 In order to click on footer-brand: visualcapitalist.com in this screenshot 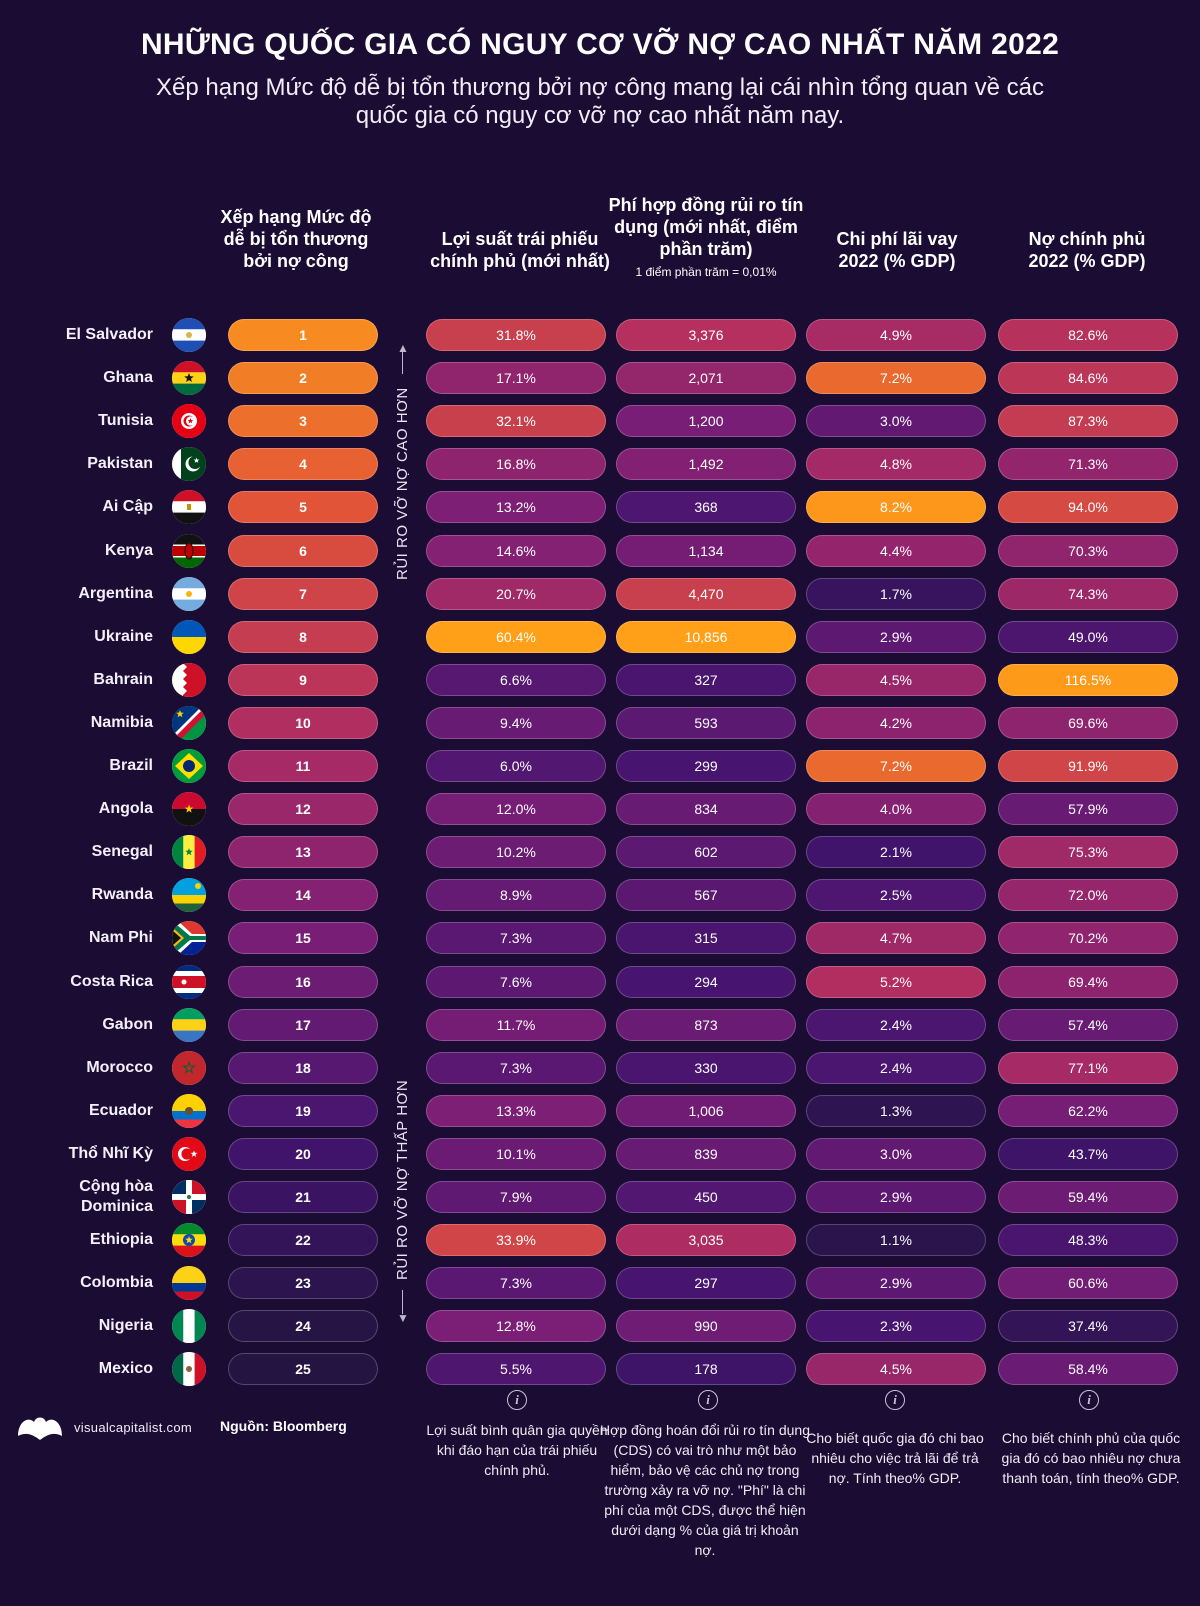, I will do `click(133, 1427)`.